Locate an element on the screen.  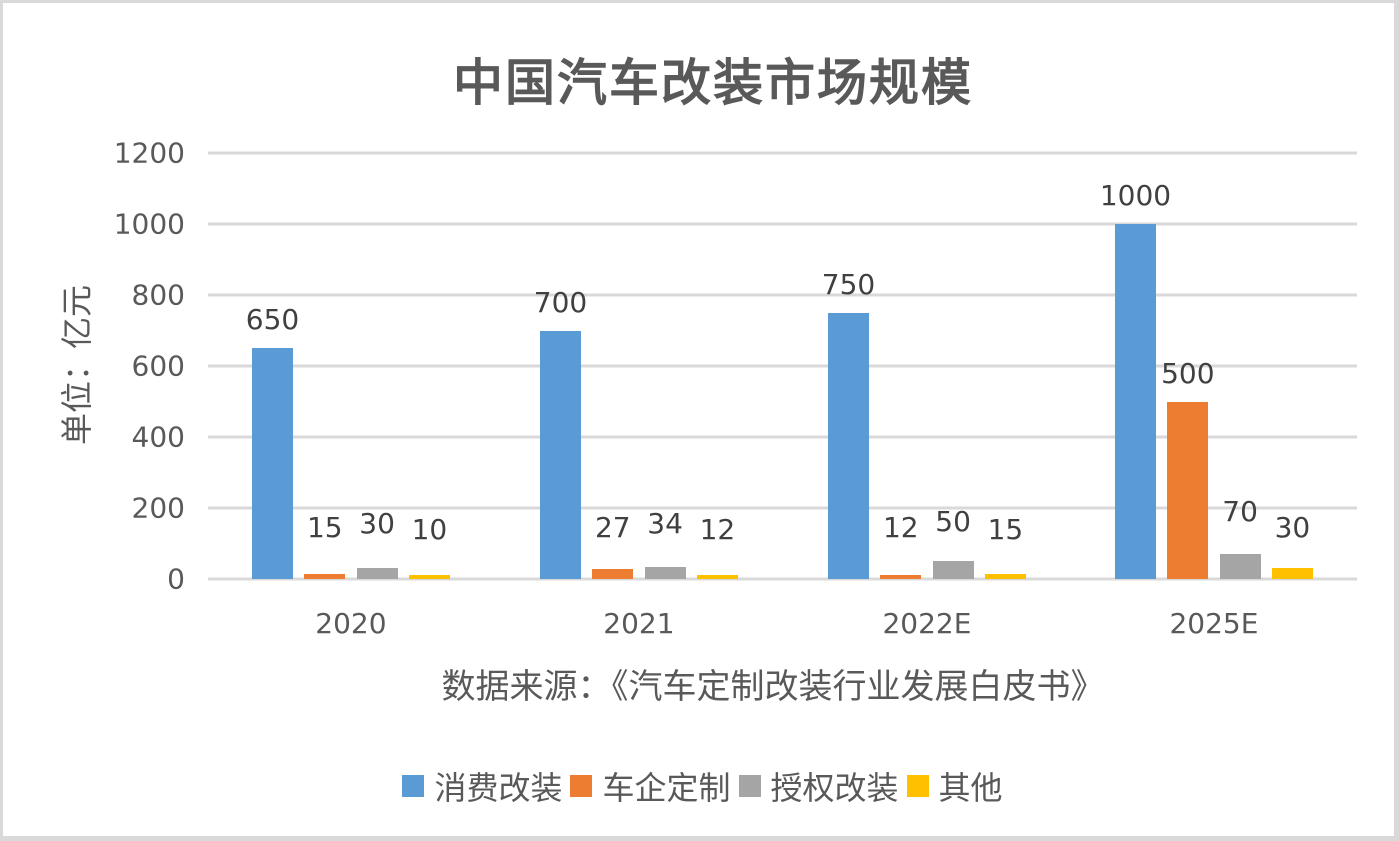
bar-data-label: 500 is located at coordinates (1188, 373).